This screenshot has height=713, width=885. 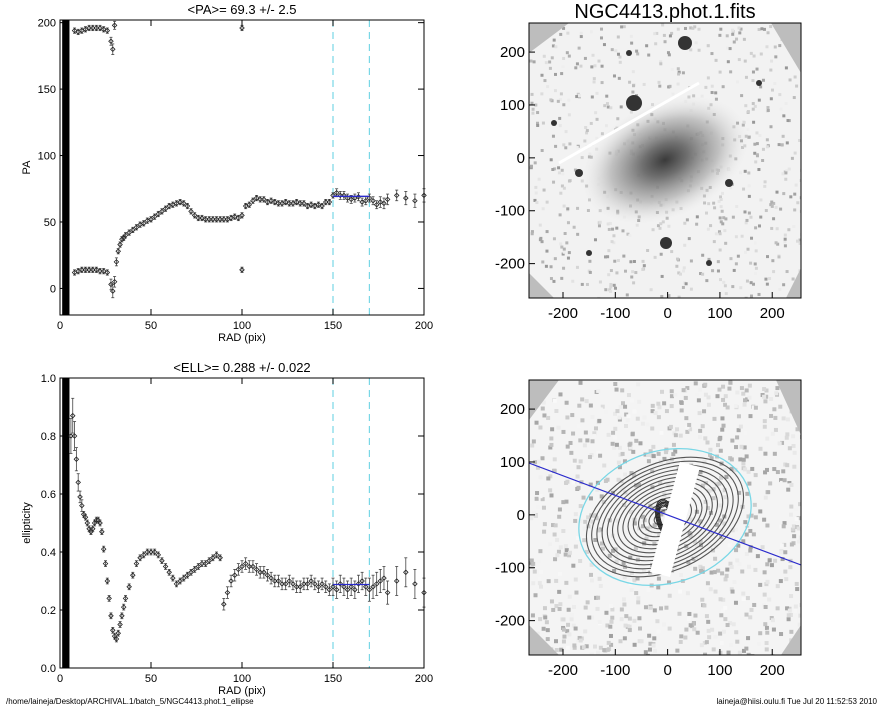 I want to click on y-tick-label: 0.0, so click(x=48, y=669).